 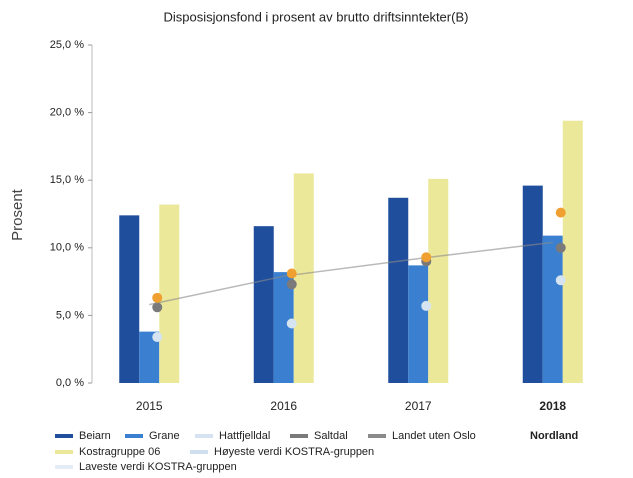 What do you see at coordinates (67, 180) in the screenshot?
I see `y-tick-label: 15,0 %` at bounding box center [67, 180].